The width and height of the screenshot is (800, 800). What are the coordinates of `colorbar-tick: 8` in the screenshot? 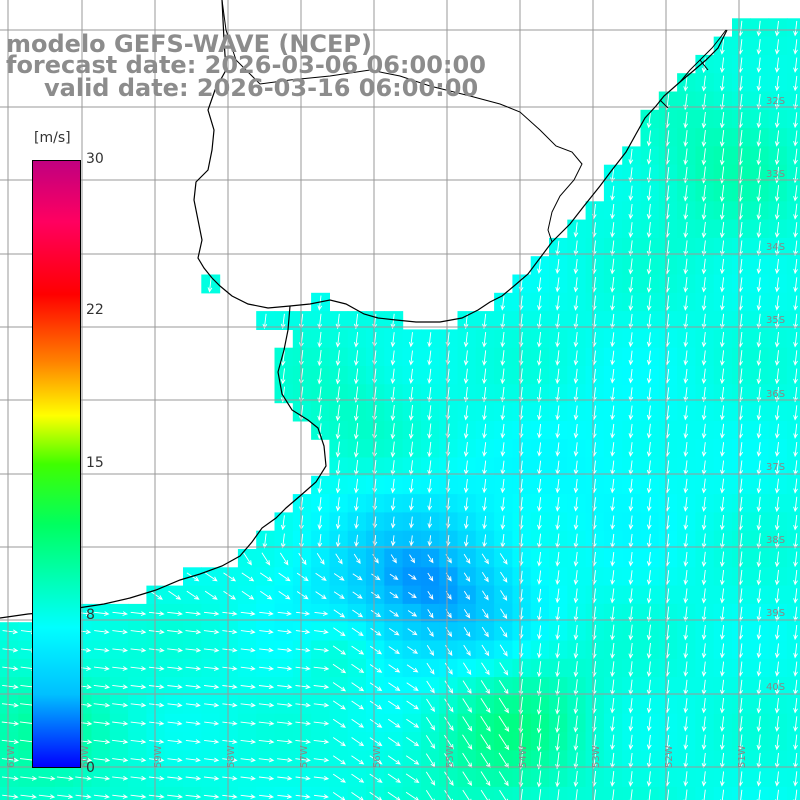 It's located at (90, 615).